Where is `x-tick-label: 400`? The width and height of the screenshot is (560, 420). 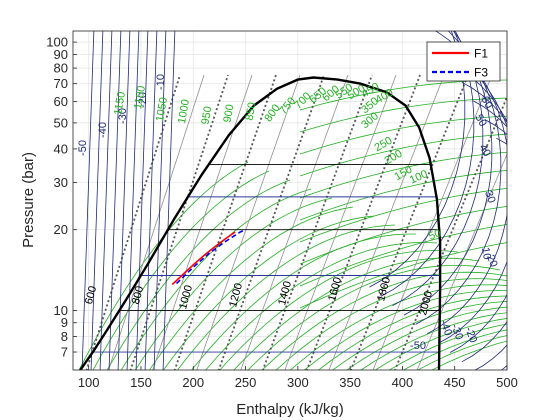 x-tick-label: 400 is located at coordinates (403, 382).